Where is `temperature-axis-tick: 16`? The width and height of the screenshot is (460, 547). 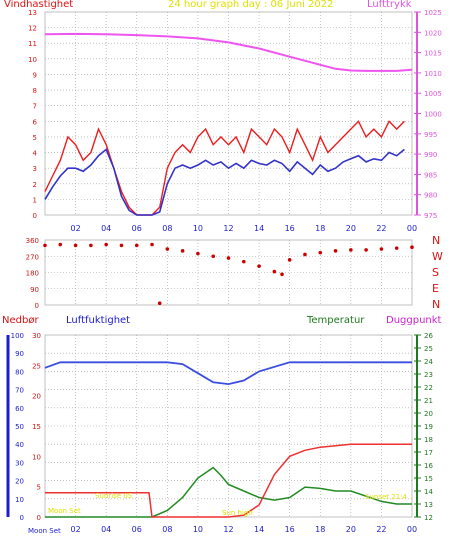 temperature-axis-tick: 16 is located at coordinates (428, 466).